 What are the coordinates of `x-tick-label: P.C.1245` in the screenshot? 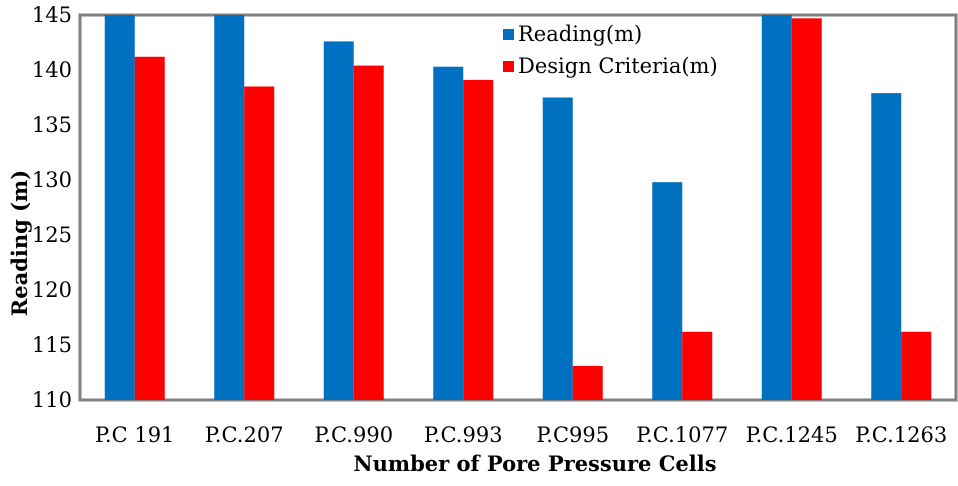 It's located at (792, 435).